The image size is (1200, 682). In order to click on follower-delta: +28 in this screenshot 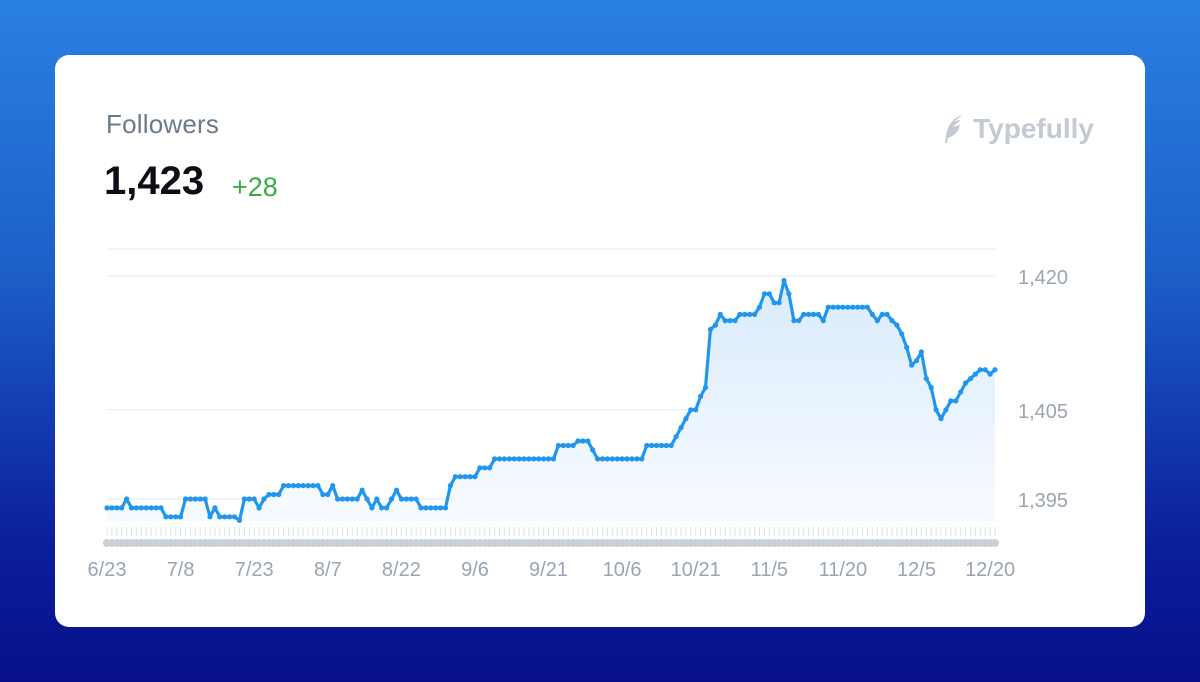, I will do `click(255, 187)`.